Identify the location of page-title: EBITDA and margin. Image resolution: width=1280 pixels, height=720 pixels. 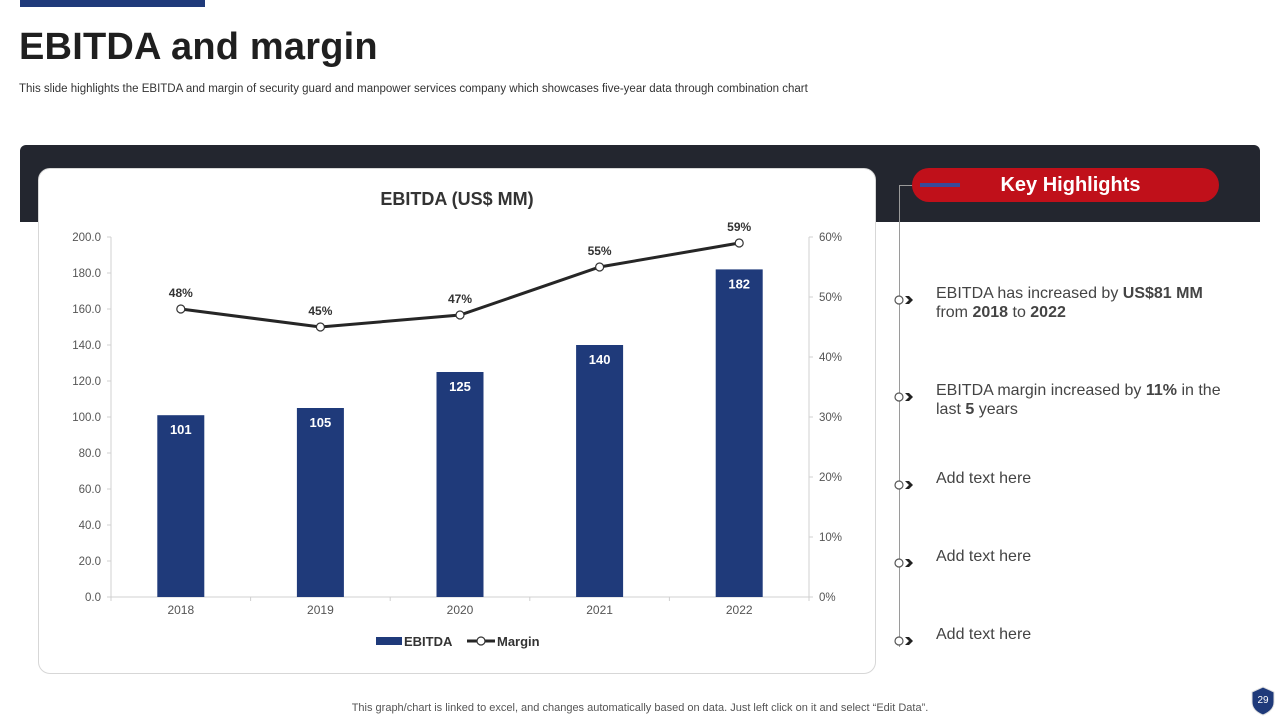
(198, 47).